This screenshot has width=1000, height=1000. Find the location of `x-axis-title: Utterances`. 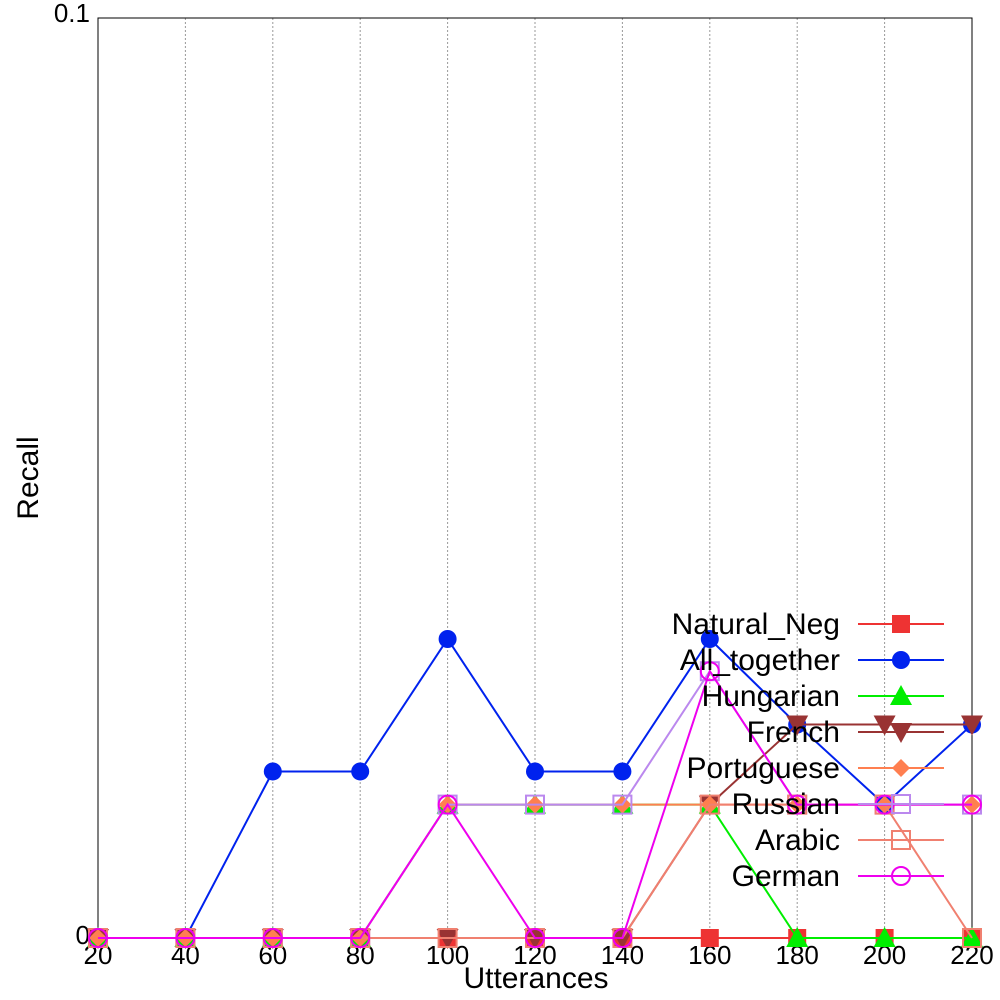

x-axis-title: Utterances is located at coordinates (535, 978).